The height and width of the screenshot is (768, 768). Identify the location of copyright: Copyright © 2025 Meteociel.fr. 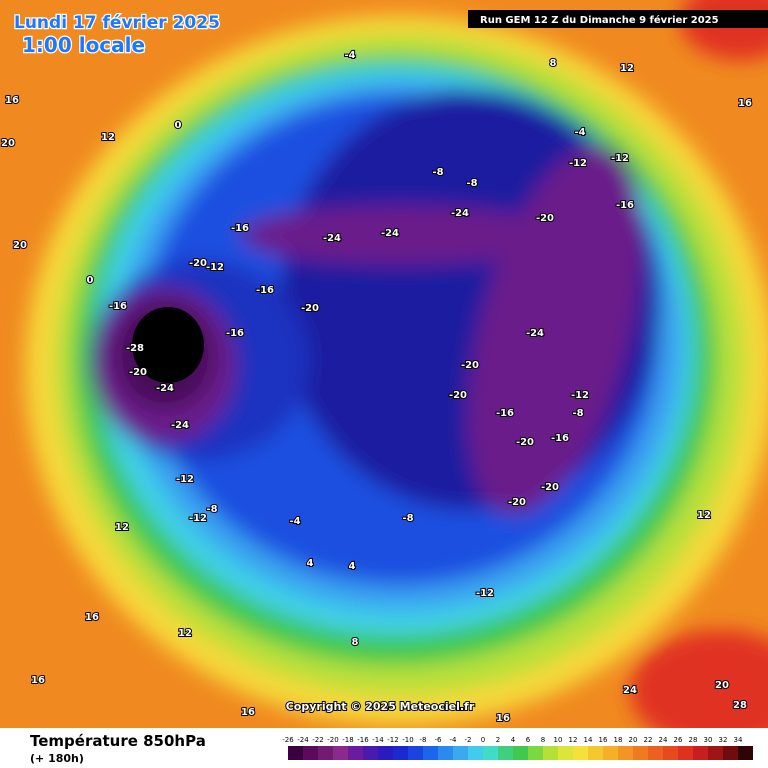
(380, 706).